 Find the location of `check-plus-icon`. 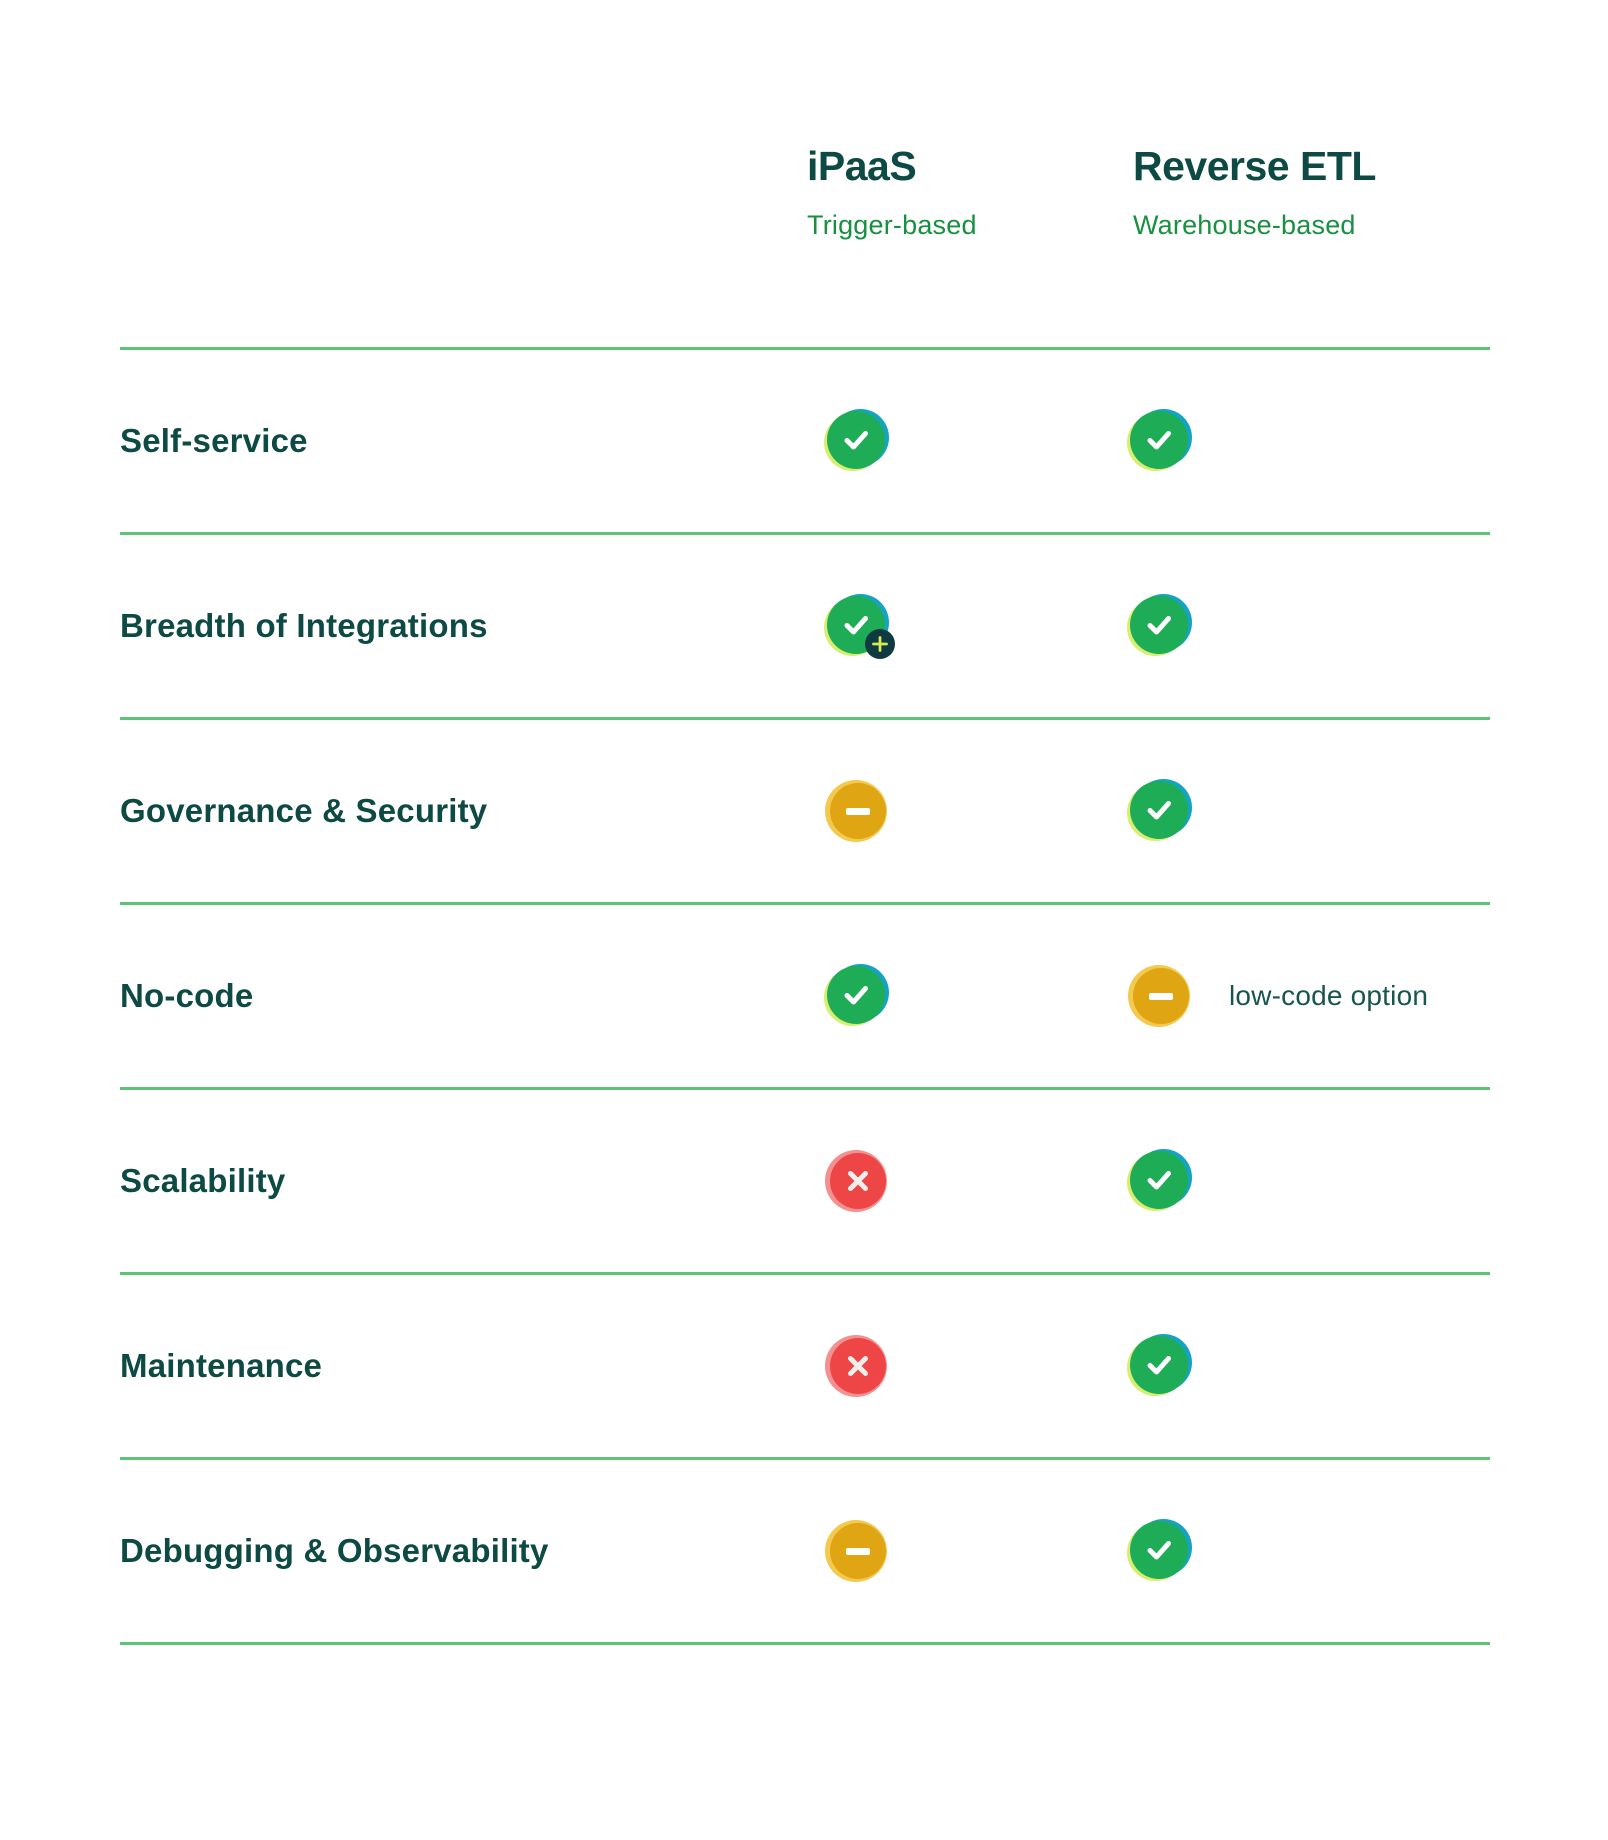

check-plus-icon is located at coordinates (859, 626).